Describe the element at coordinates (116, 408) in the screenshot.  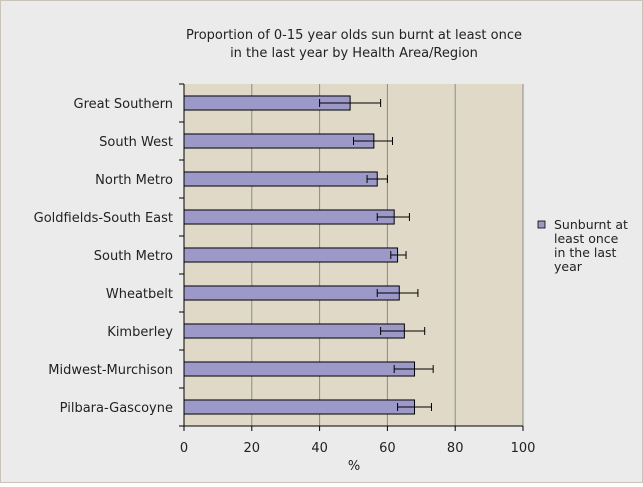
I see `category-label-pilbara-gascoyne: Pilbara-Gascoyne` at that location.